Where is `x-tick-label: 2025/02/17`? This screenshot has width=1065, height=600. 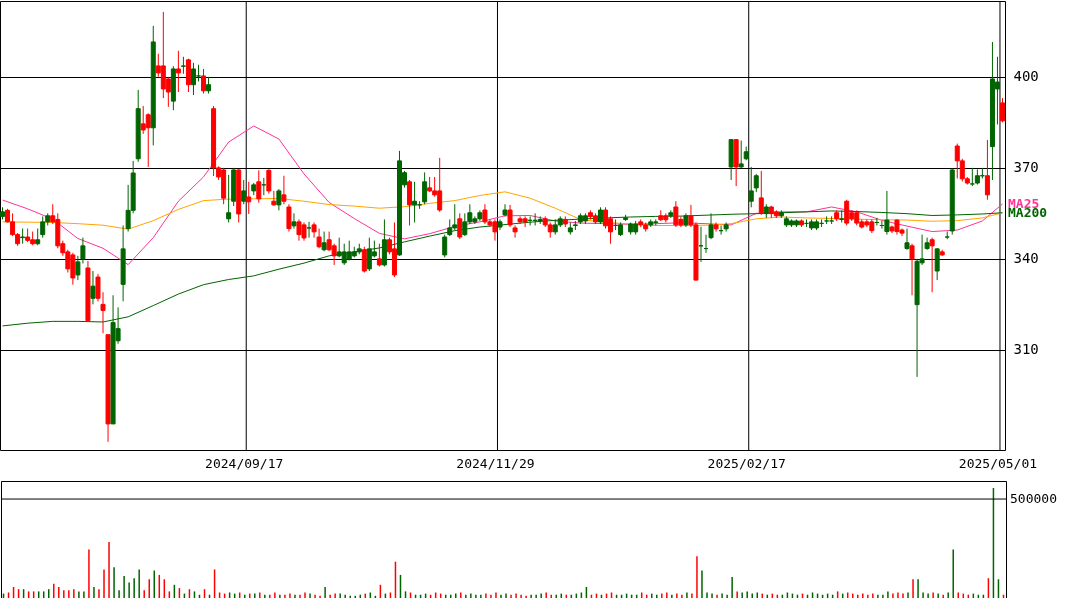 x-tick-label: 2025/02/17 is located at coordinates (746, 463).